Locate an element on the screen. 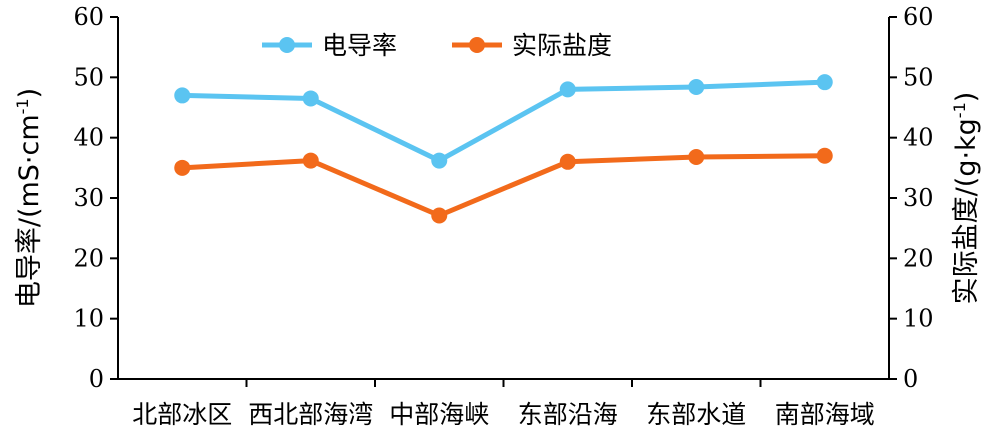 This screenshot has width=1000, height=445. right-y-tick-label: 40 is located at coordinates (918, 138).